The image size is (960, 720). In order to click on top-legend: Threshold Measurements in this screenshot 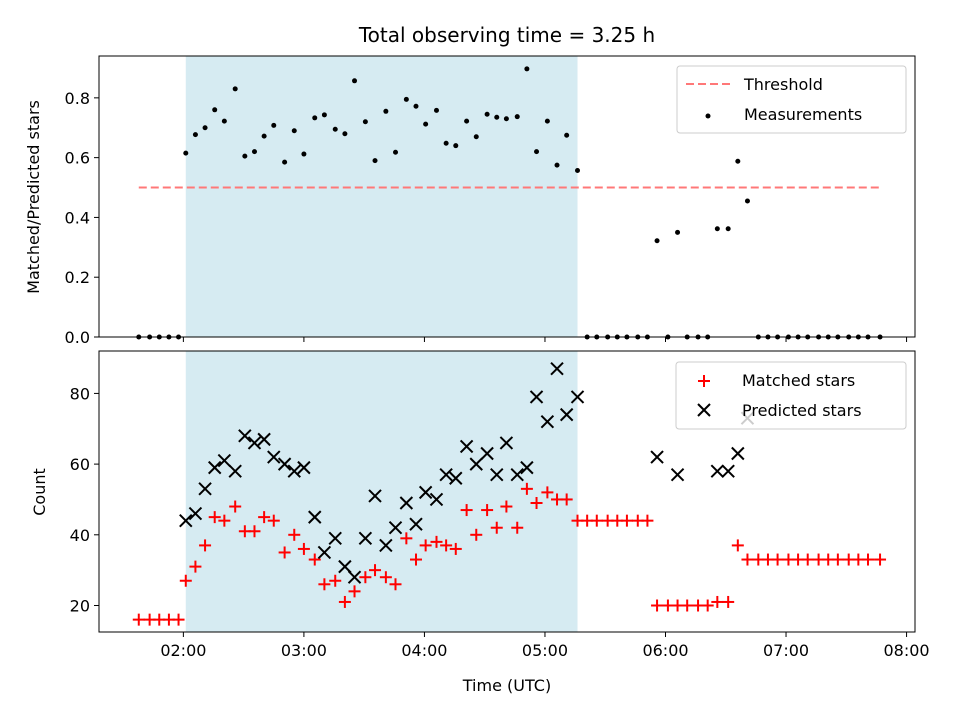, I will do `click(791, 99)`.